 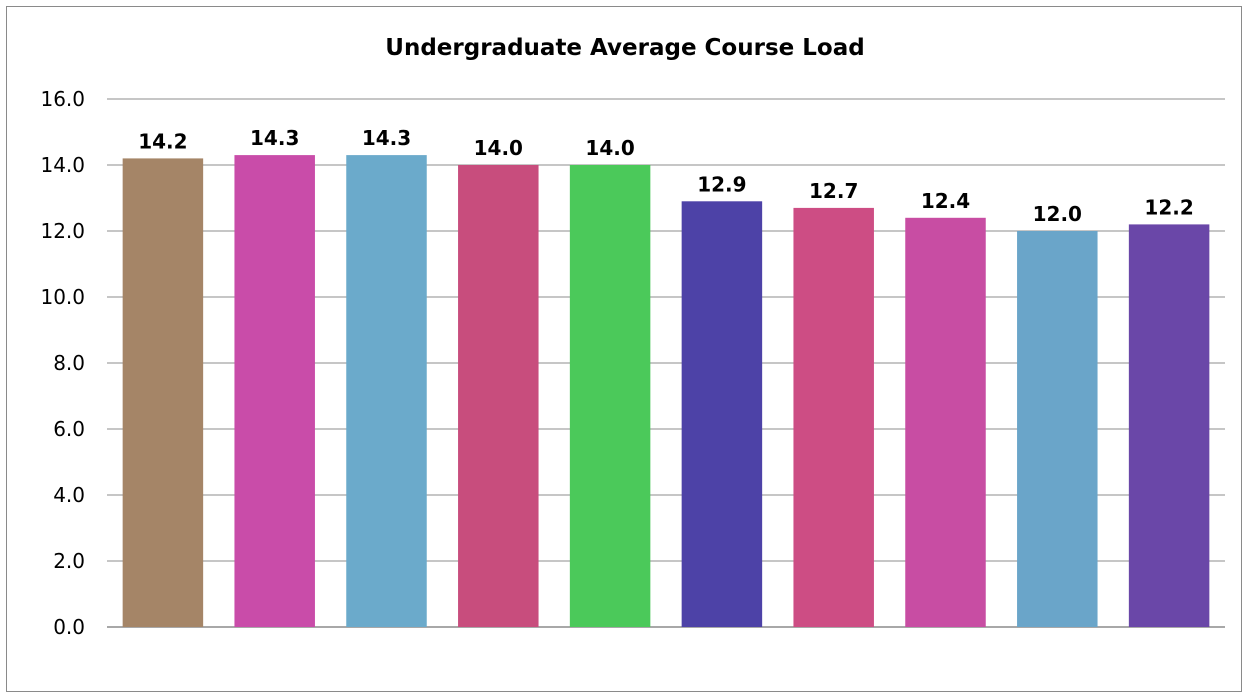 I want to click on y-axis-tick-labels: 0.0 2.0 4.0 6.0 8.0 10.0 12.0 14.0 16.0, so click(x=62, y=363).